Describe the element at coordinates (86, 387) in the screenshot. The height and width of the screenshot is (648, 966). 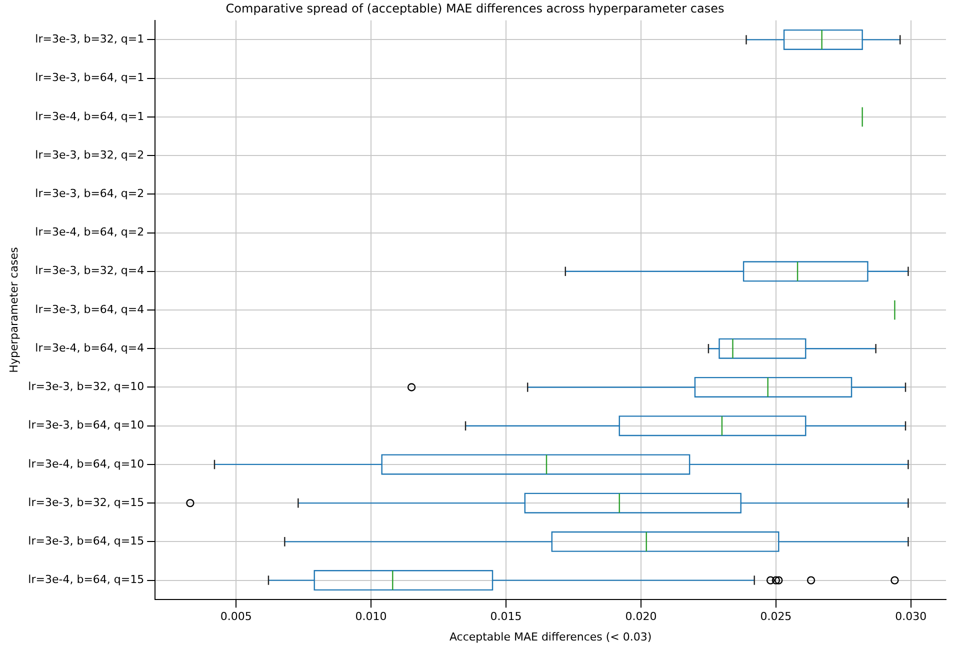
I see `y-tick-label: lr=3e-3, b=32, q=10` at that location.